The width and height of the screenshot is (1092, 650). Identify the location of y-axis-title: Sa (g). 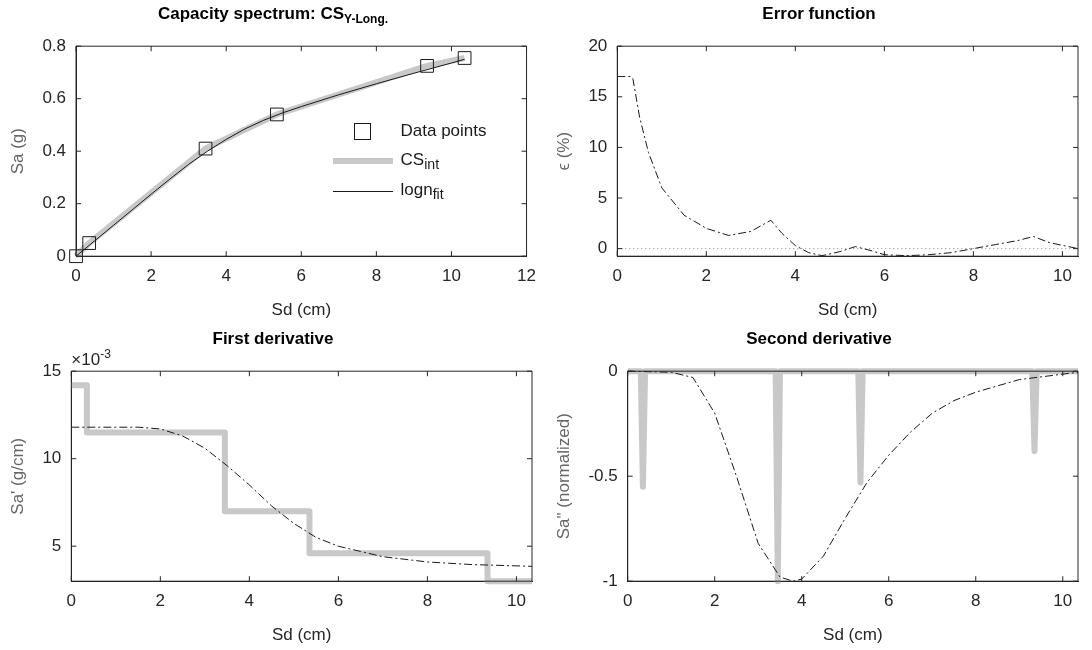
(17, 151).